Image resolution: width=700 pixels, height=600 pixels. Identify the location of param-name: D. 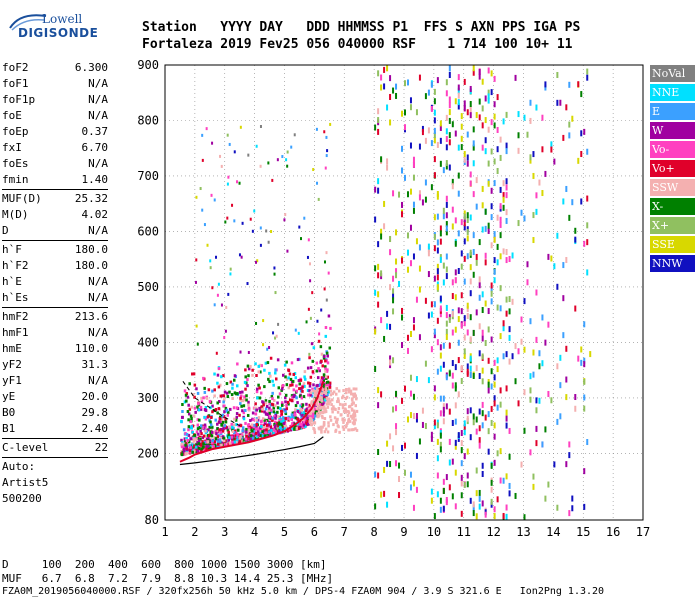
(5, 230).